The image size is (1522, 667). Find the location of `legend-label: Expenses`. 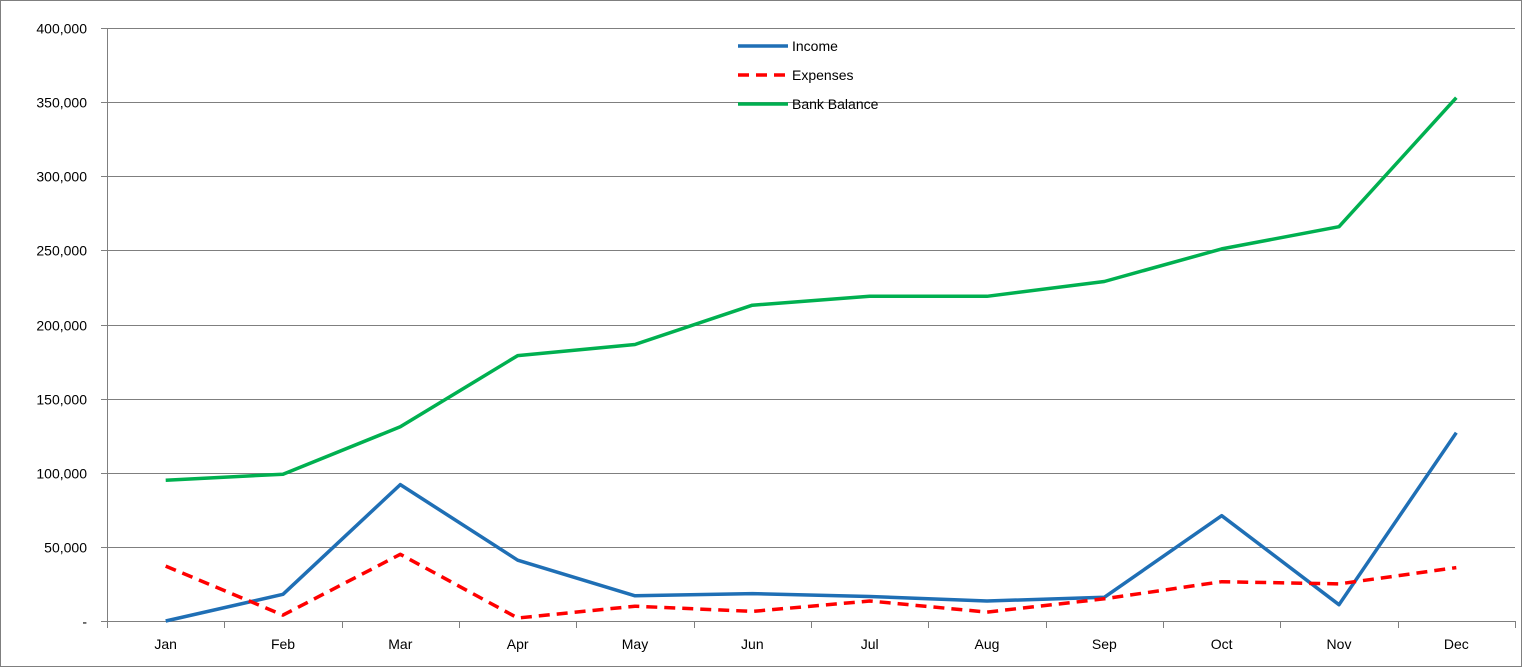

legend-label: Expenses is located at coordinates (822, 75).